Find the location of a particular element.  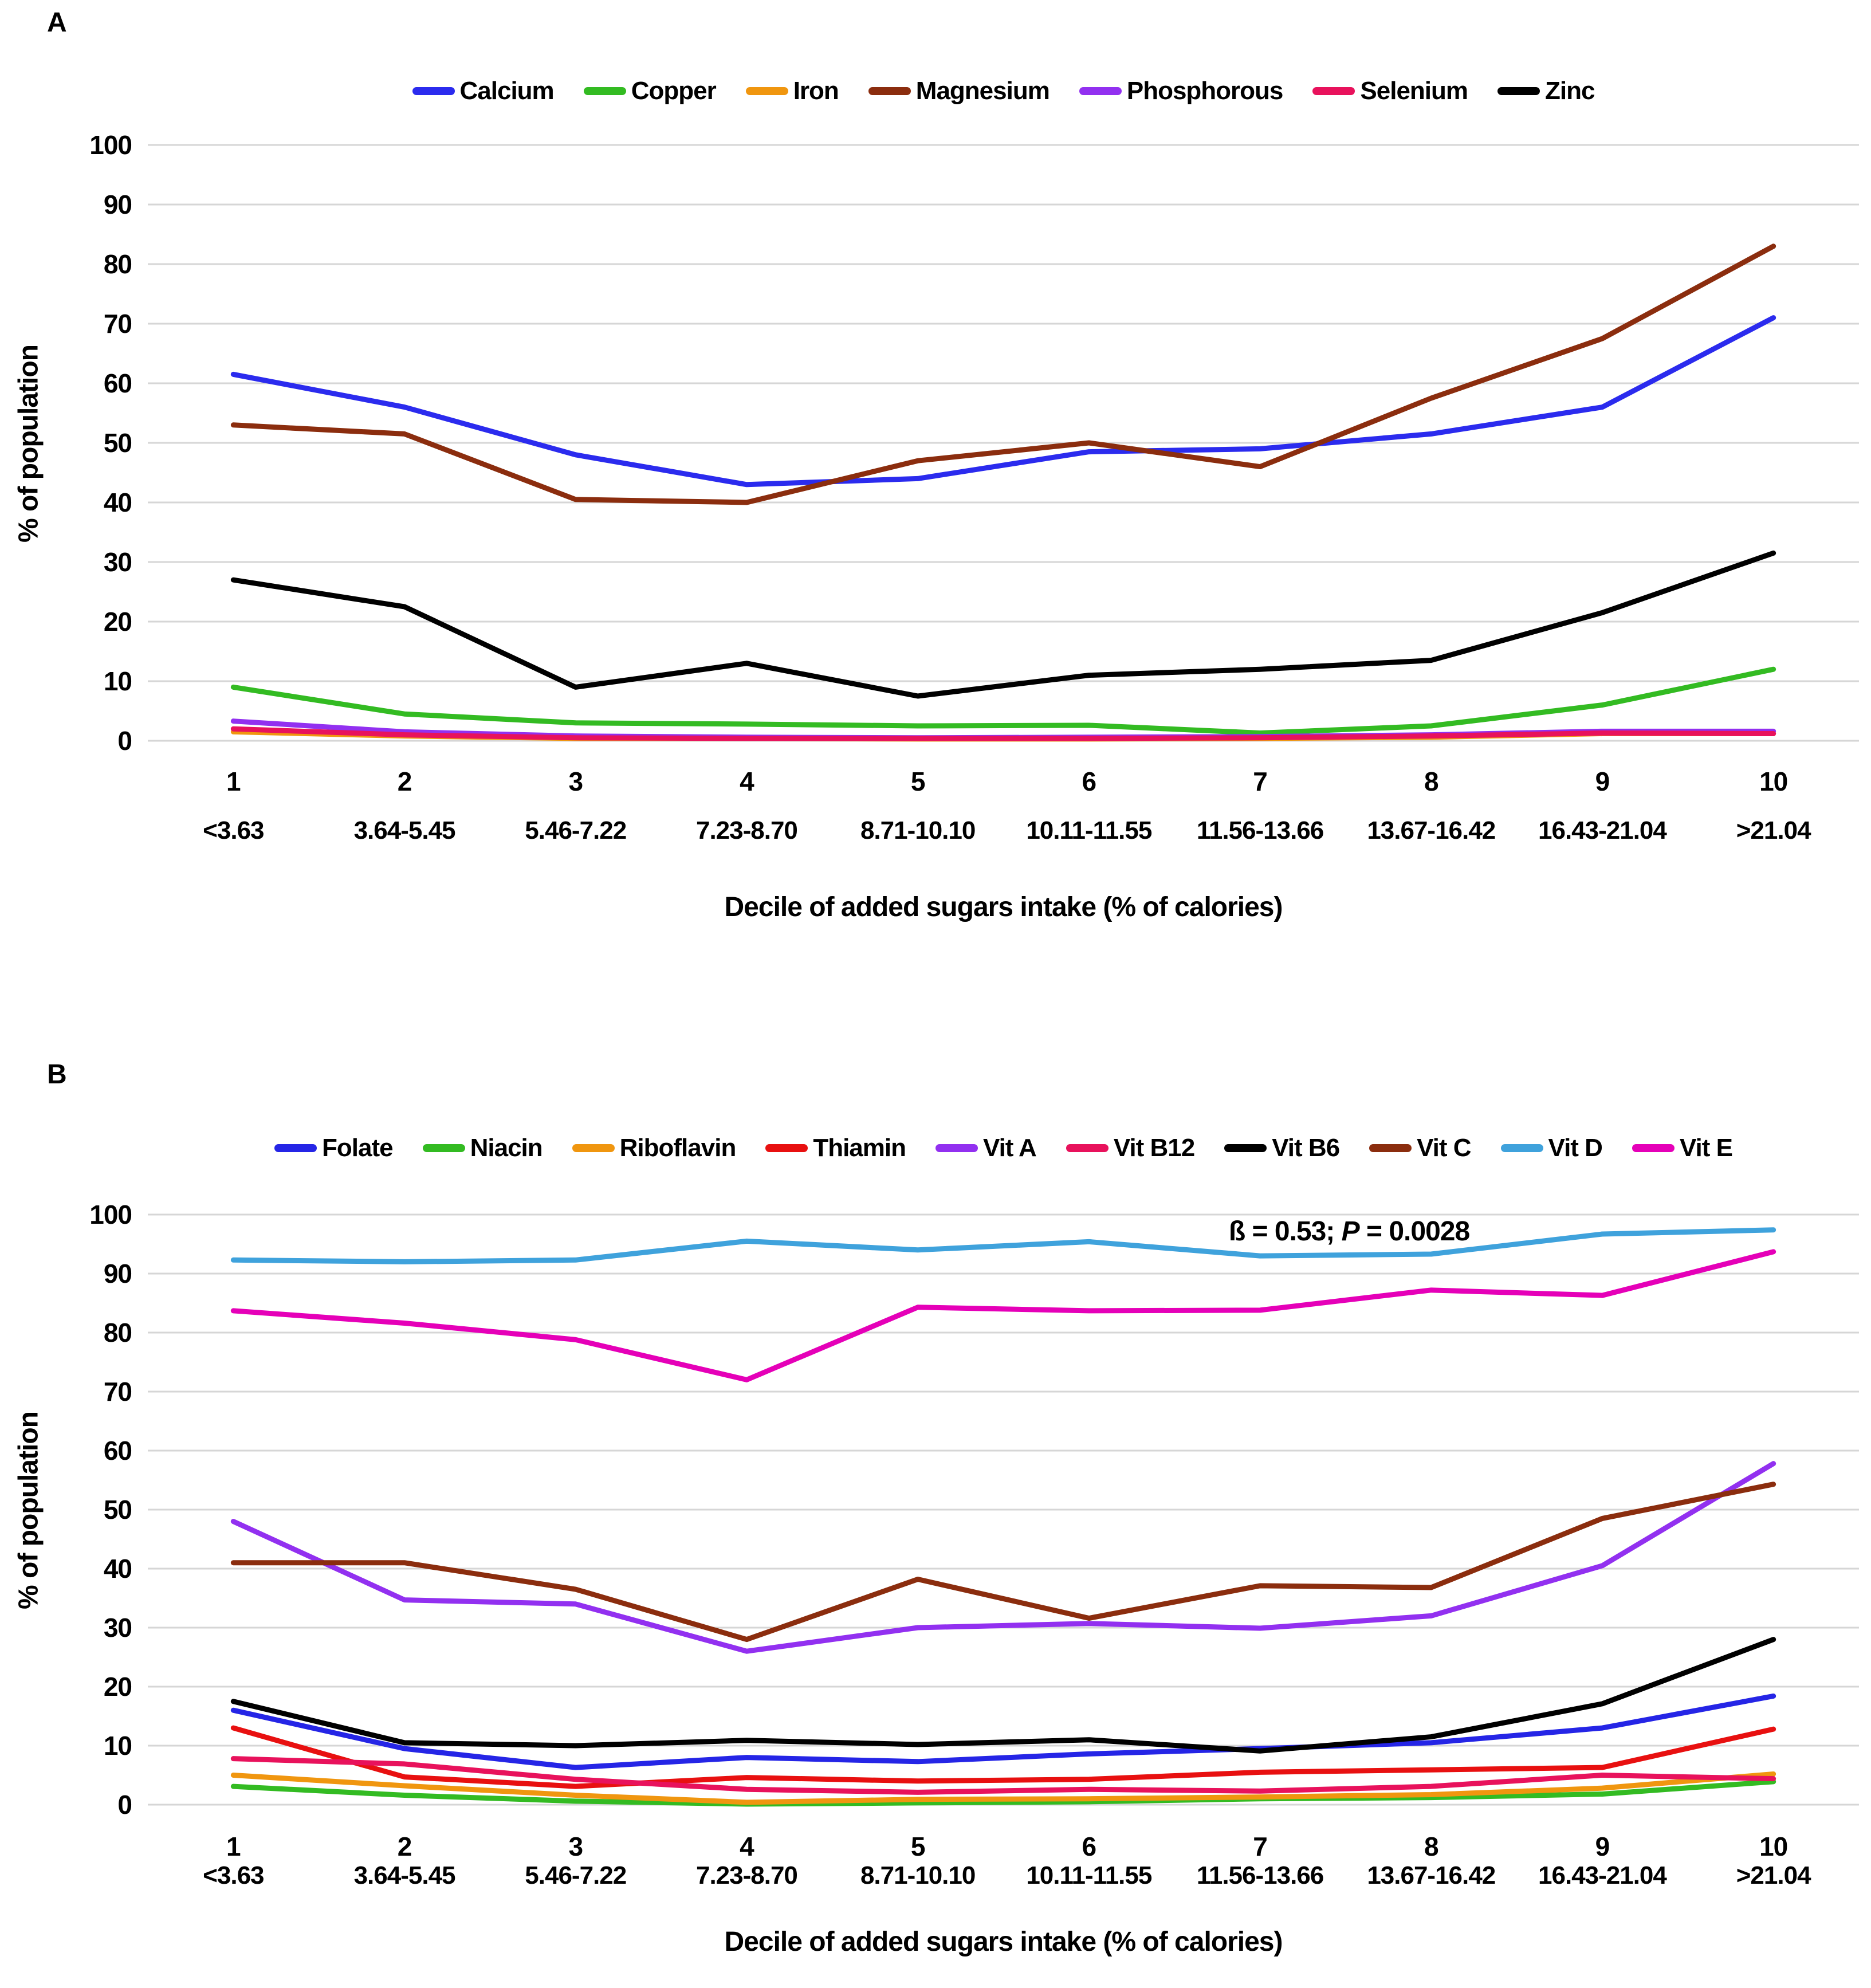

y-tick-label: 100 is located at coordinates (110, 1214).